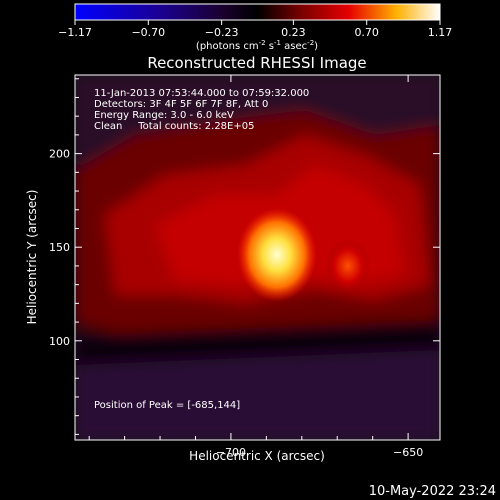 This screenshot has height=500, width=500. I want to click on colorbar-units: (photons cm-2 s-1 asec-2), so click(257, 45).